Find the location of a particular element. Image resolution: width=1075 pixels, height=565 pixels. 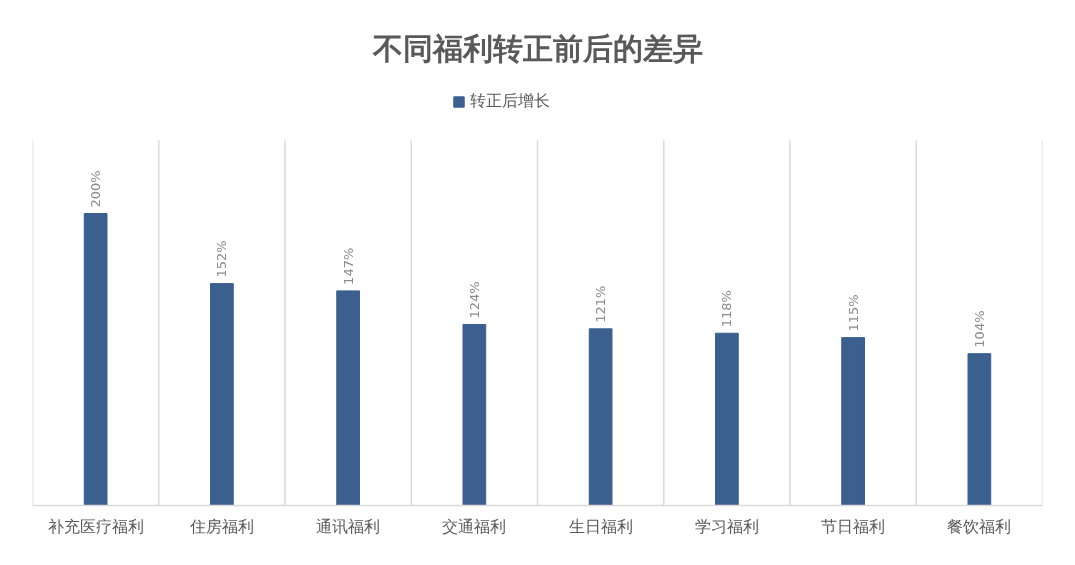

data-label: 147% is located at coordinates (348, 266).